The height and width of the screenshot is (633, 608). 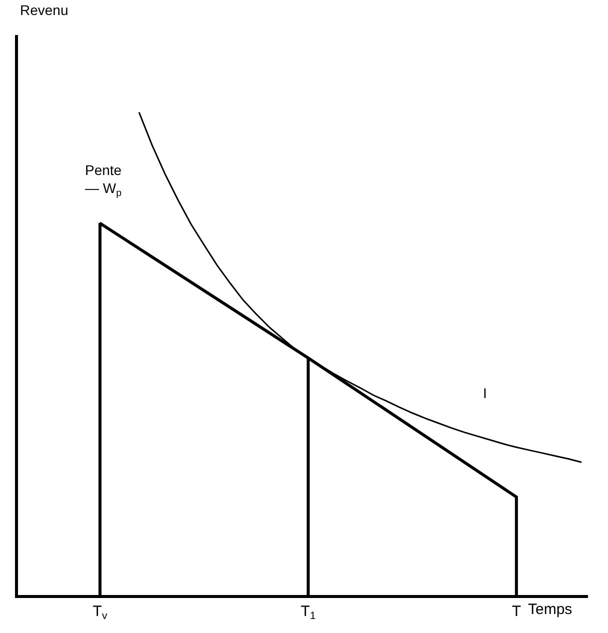 I want to click on x-tick-label: T$_{v}$, so click(x=100, y=612).